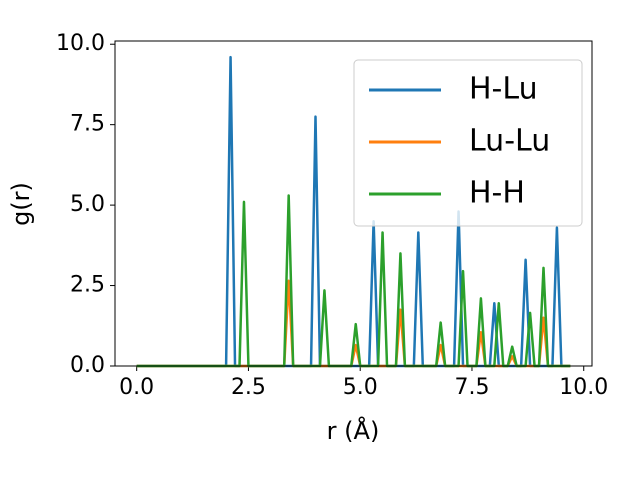 This screenshot has width=640, height=484. I want to click on y-tick-label: 2.5, so click(87, 285).